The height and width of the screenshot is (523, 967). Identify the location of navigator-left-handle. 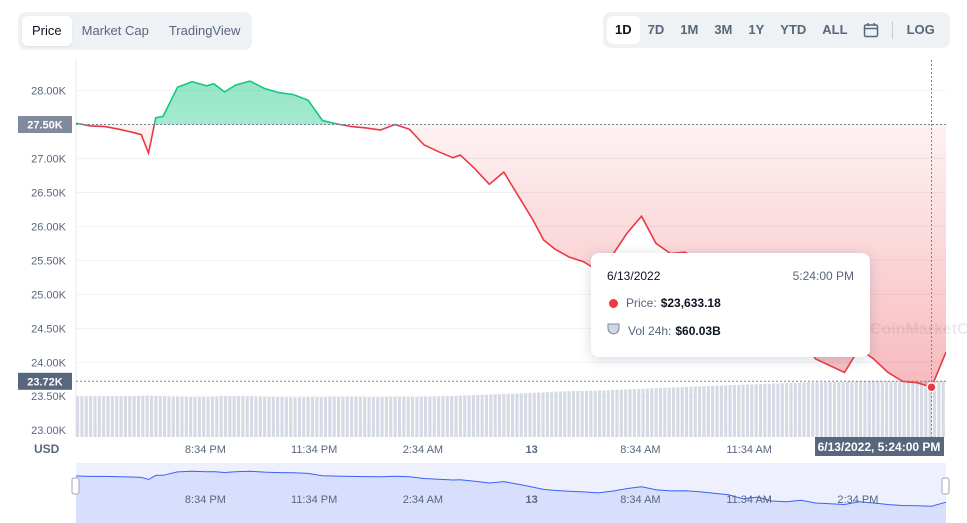
(75, 486).